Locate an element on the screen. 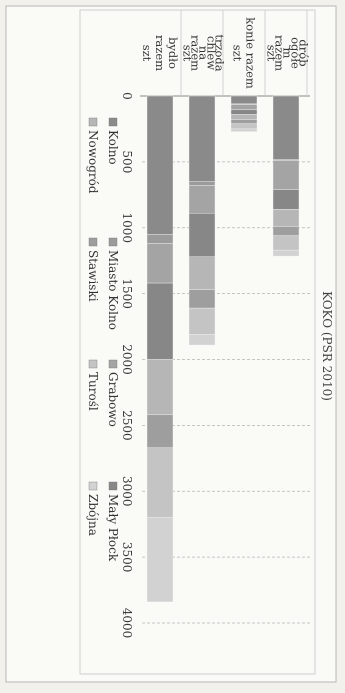 This screenshot has height=693, width=345. x-tick-label: 2500 is located at coordinates (127, 425).